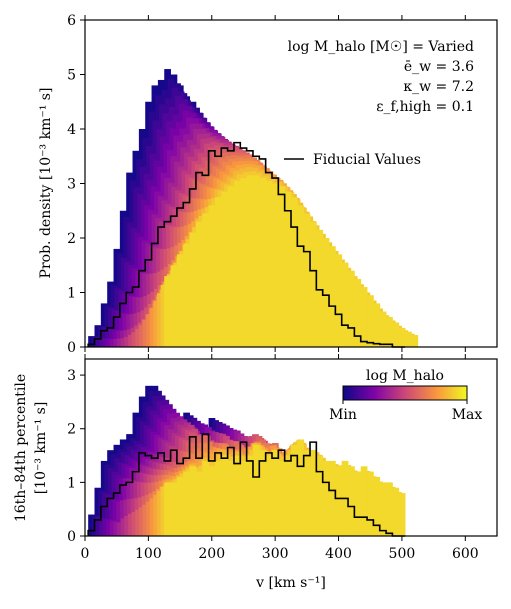 Image resolution: width=511 pixels, height=609 pixels. I want to click on x-tick-label: 300, so click(275, 554).